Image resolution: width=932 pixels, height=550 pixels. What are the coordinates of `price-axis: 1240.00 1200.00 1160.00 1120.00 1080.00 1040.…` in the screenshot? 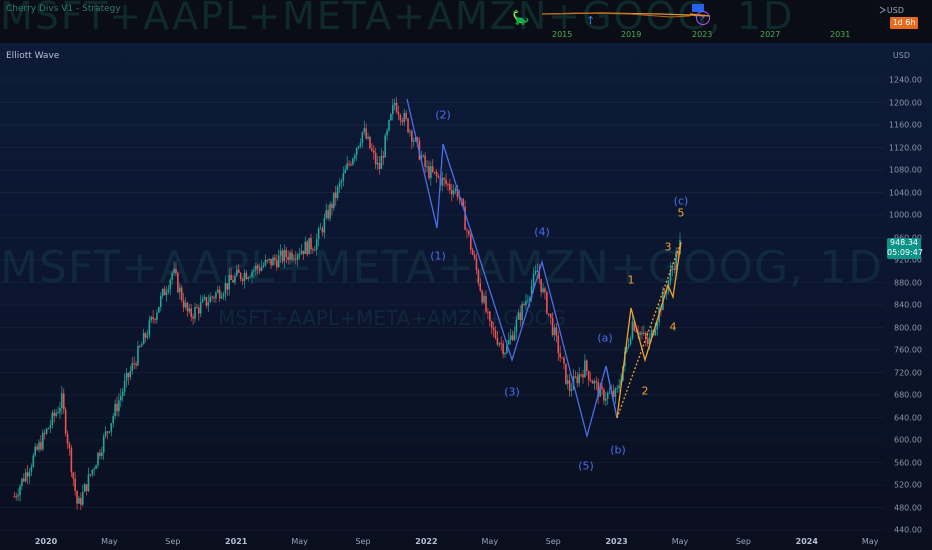 It's located at (908, 289).